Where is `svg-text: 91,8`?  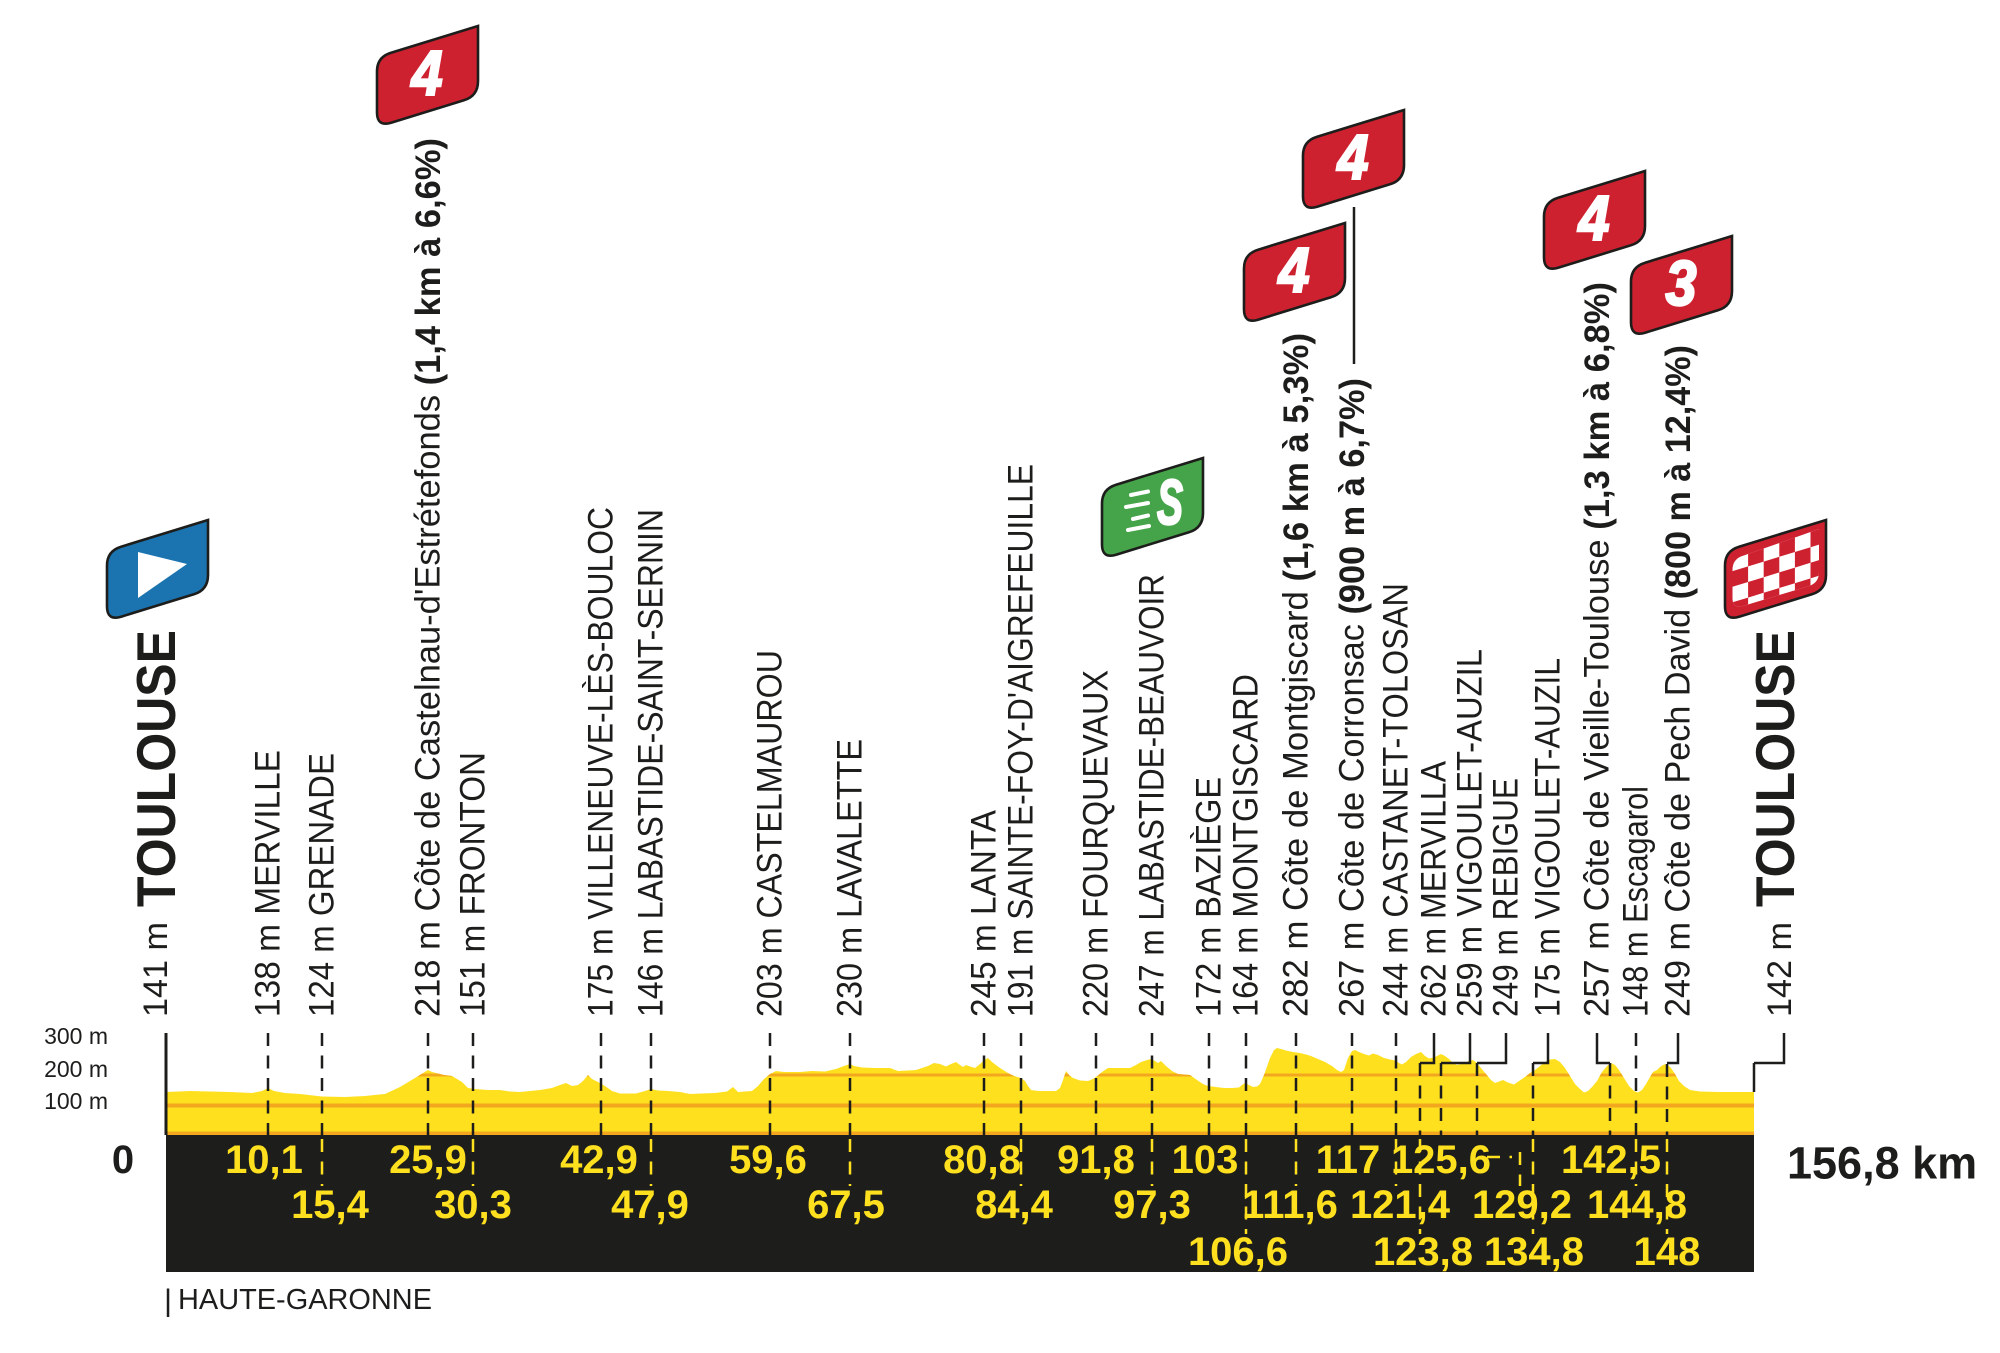
svg-text: 91,8 is located at coordinates (1096, 1160).